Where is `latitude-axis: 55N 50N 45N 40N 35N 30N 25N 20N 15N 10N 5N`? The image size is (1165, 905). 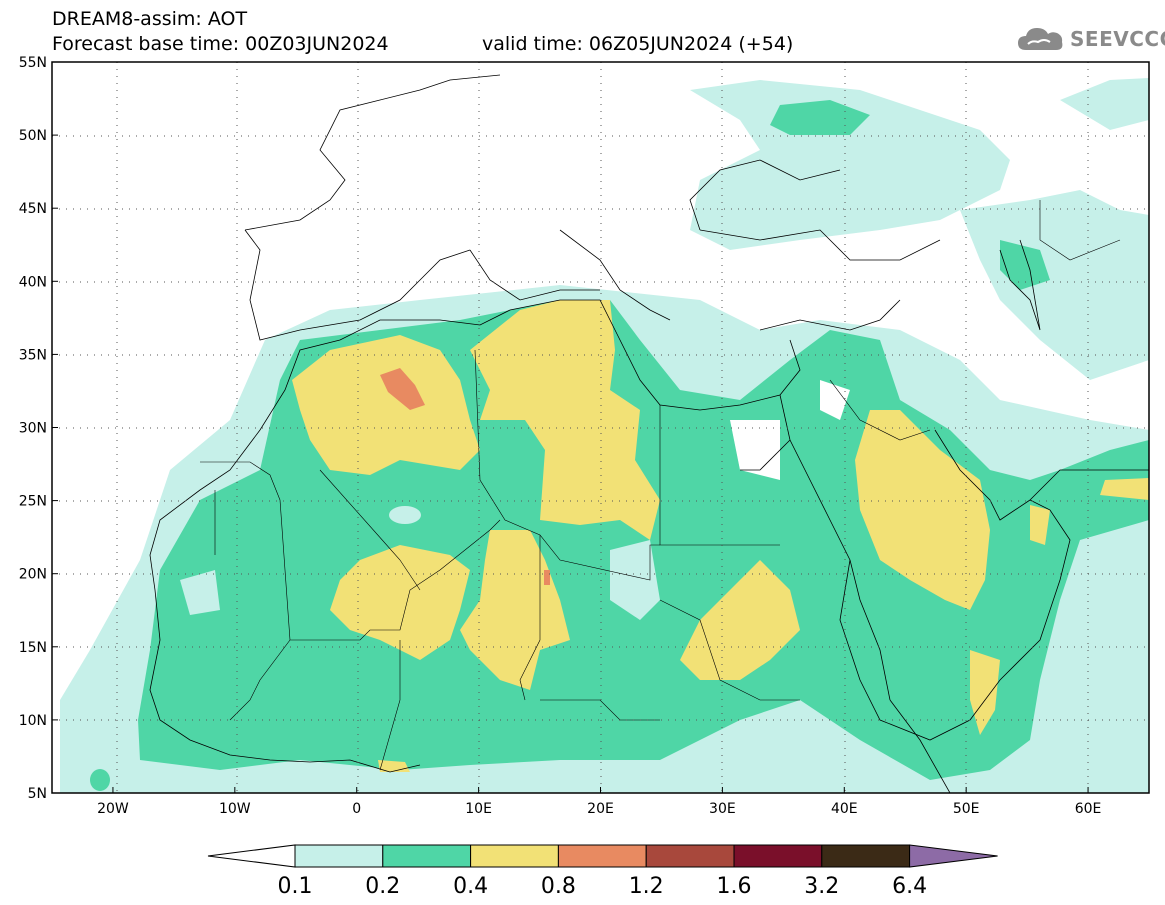
latitude-axis: 55N 50N 45N 40N 35N 30N 25N 20N 15N 10N 5N is located at coordinates (38, 428).